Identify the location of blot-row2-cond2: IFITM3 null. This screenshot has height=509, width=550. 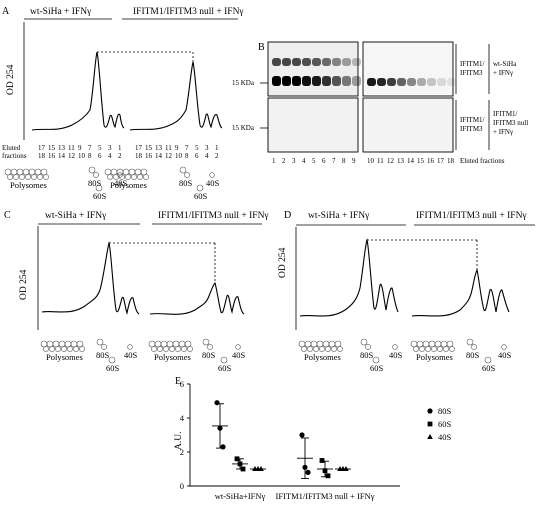
(510, 123).